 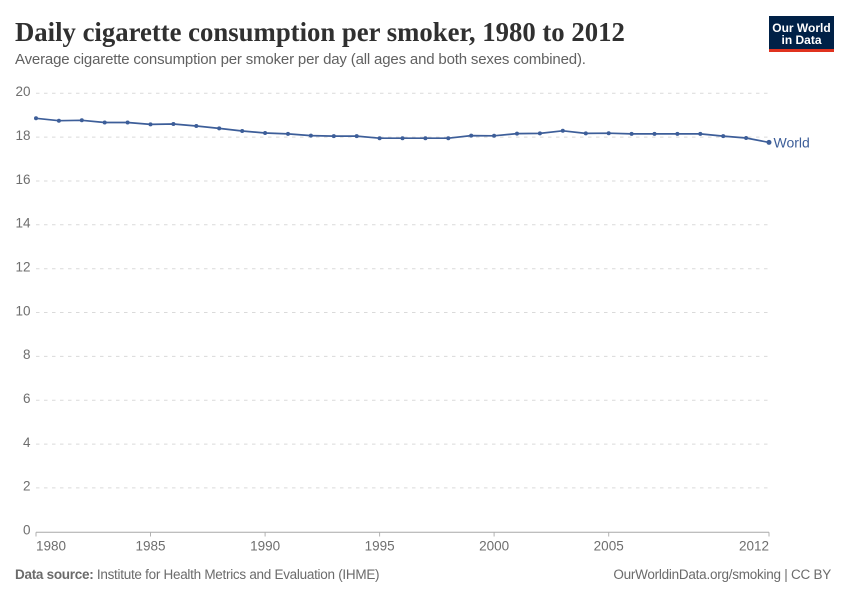 What do you see at coordinates (22, 179) in the screenshot?
I see `svg-text: 16` at bounding box center [22, 179].